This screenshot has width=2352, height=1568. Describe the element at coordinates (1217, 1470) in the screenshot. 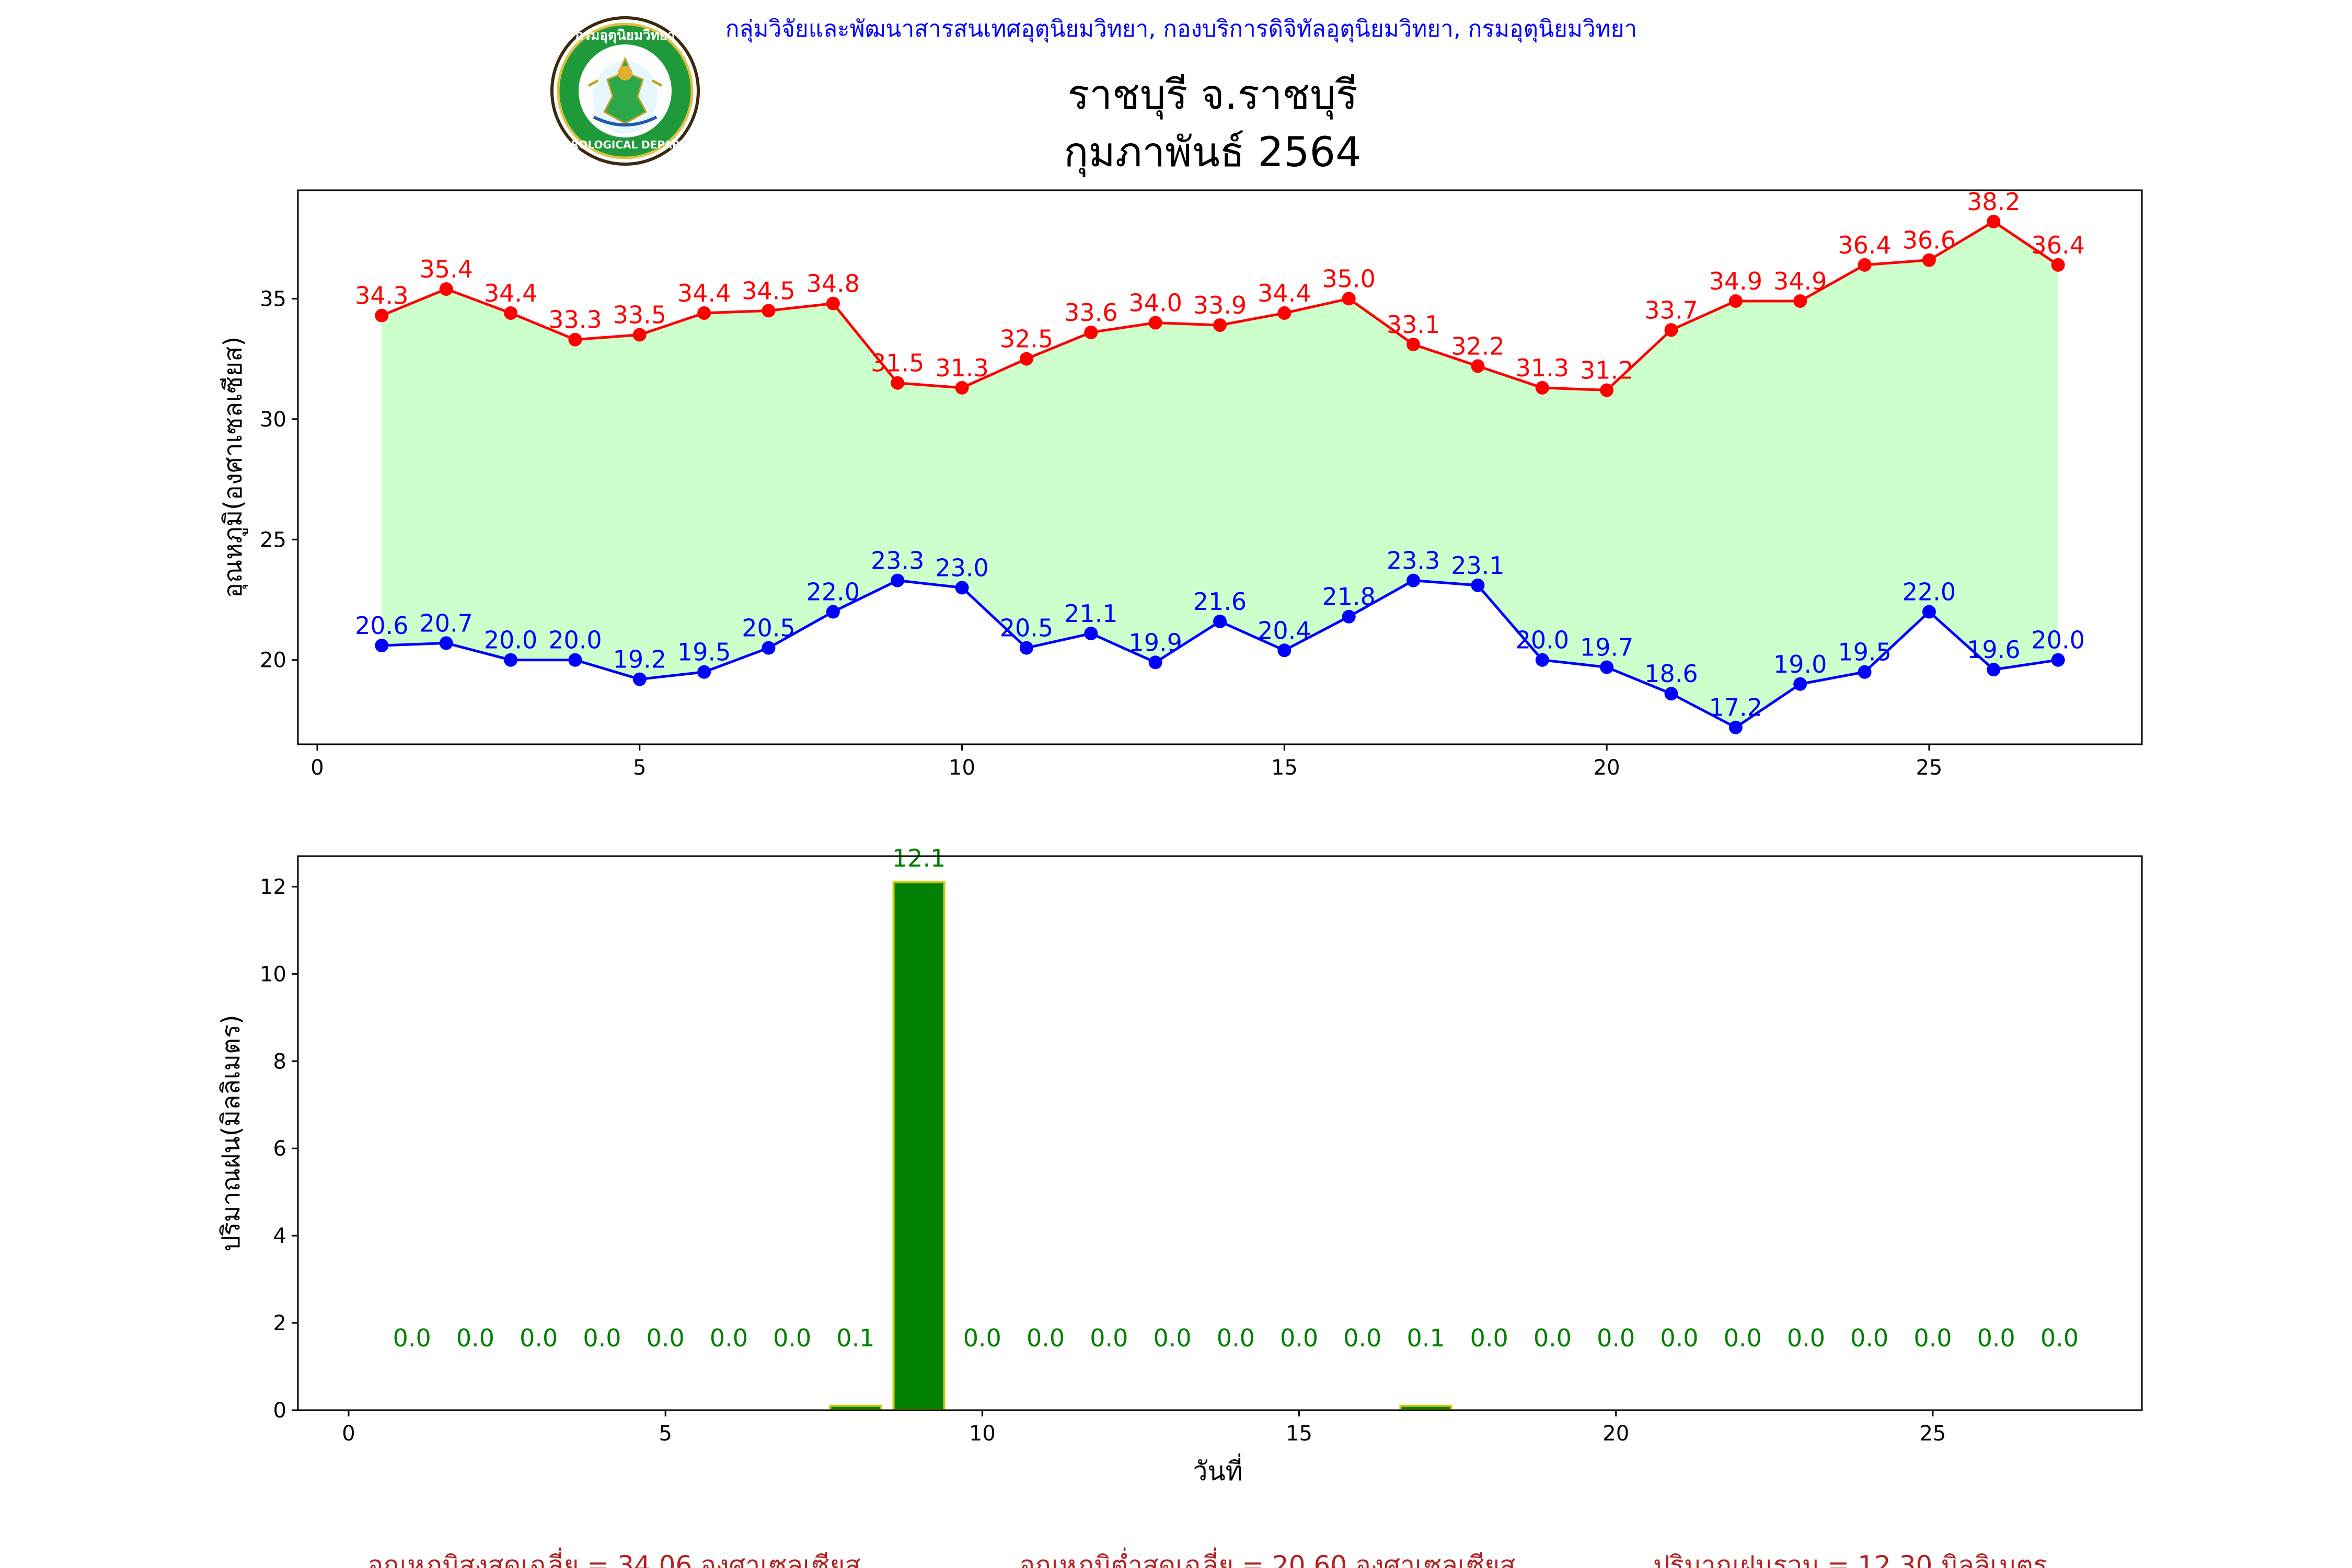

I see `rainfall-x-axis-label: วันที่` at that location.